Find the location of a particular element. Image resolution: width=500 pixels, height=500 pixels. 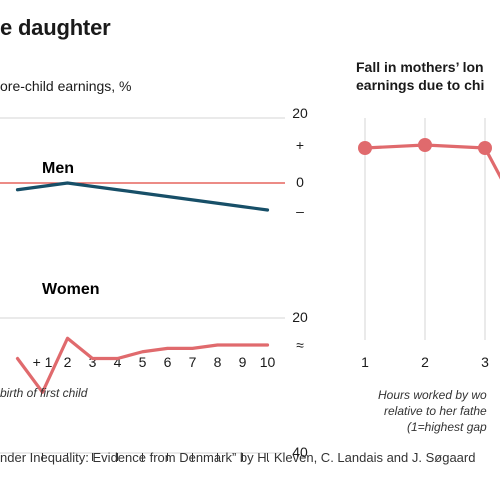

y-tick-label: 40 is located at coordinates (300, 452).